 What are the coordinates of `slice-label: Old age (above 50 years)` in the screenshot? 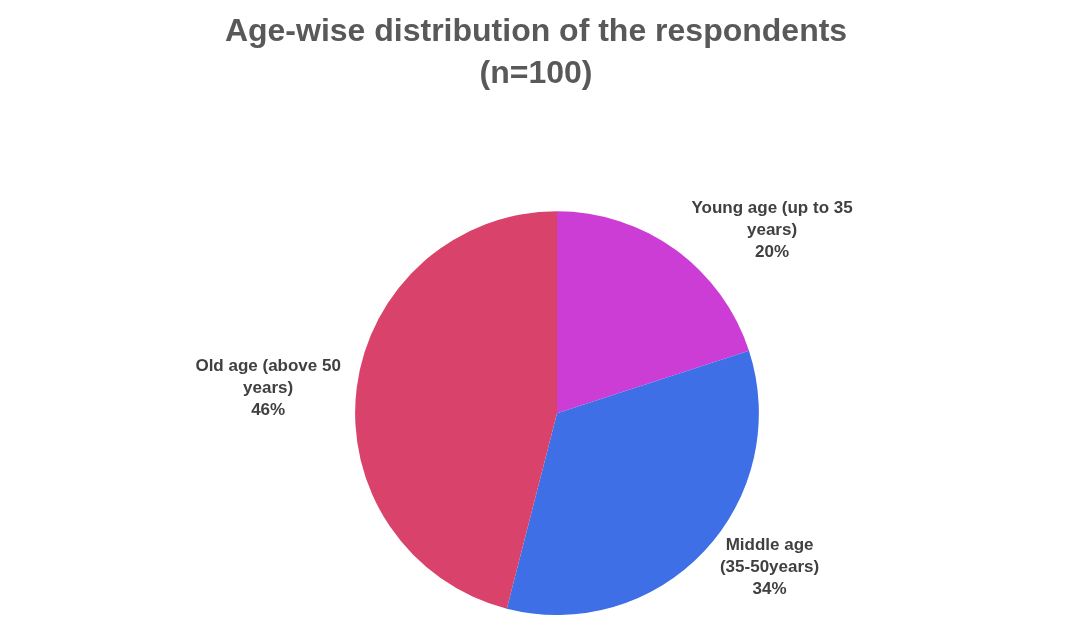 It's located at (268, 376).